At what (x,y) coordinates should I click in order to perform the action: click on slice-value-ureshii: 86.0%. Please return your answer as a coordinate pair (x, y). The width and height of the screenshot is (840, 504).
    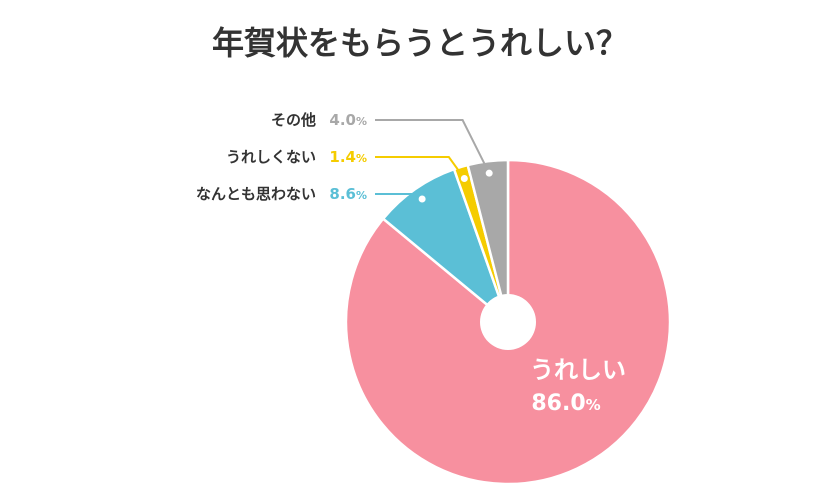
    Looking at the image, I should click on (565, 403).